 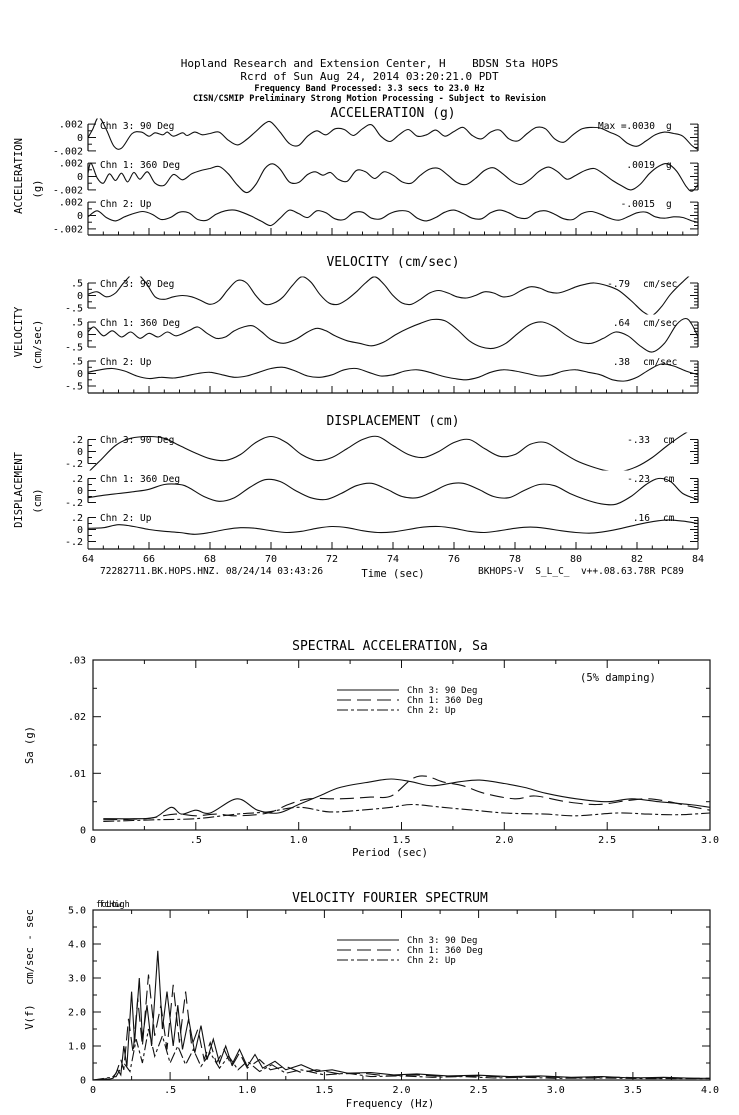 I want to click on period-axis-label: Period (sec), so click(x=390, y=853).